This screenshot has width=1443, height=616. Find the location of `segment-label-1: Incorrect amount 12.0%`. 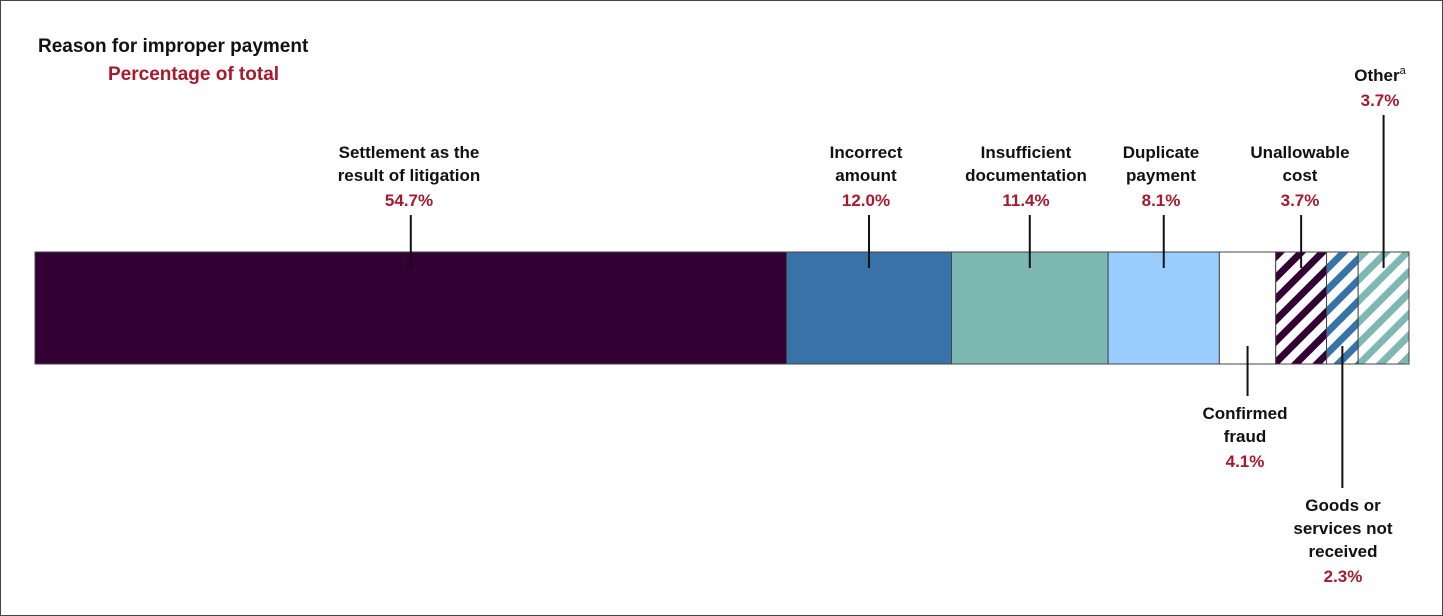

segment-label-1: Incorrect amount 12.0% is located at coordinates (866, 205).